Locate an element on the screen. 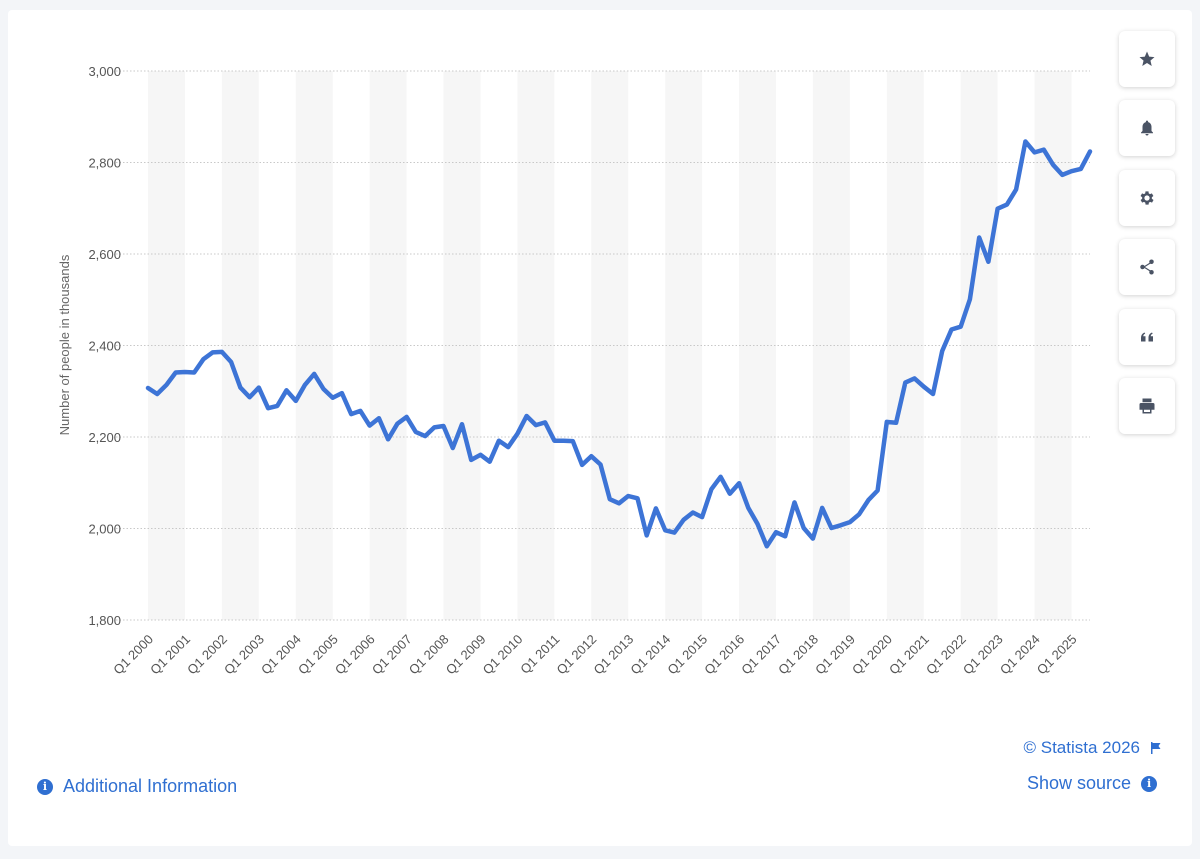 This screenshot has width=1200, height=859. y-axis-title: Number of people in thousands is located at coordinates (64, 344).